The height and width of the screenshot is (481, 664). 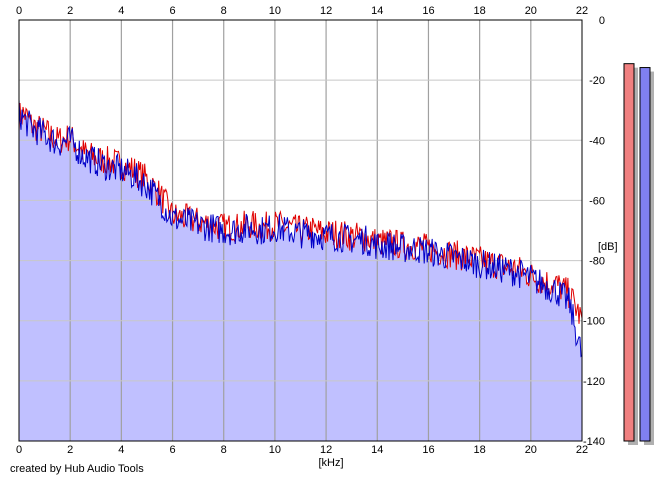 What do you see at coordinates (597, 81) in the screenshot?
I see `y-tick-label-1: -20` at bounding box center [597, 81].